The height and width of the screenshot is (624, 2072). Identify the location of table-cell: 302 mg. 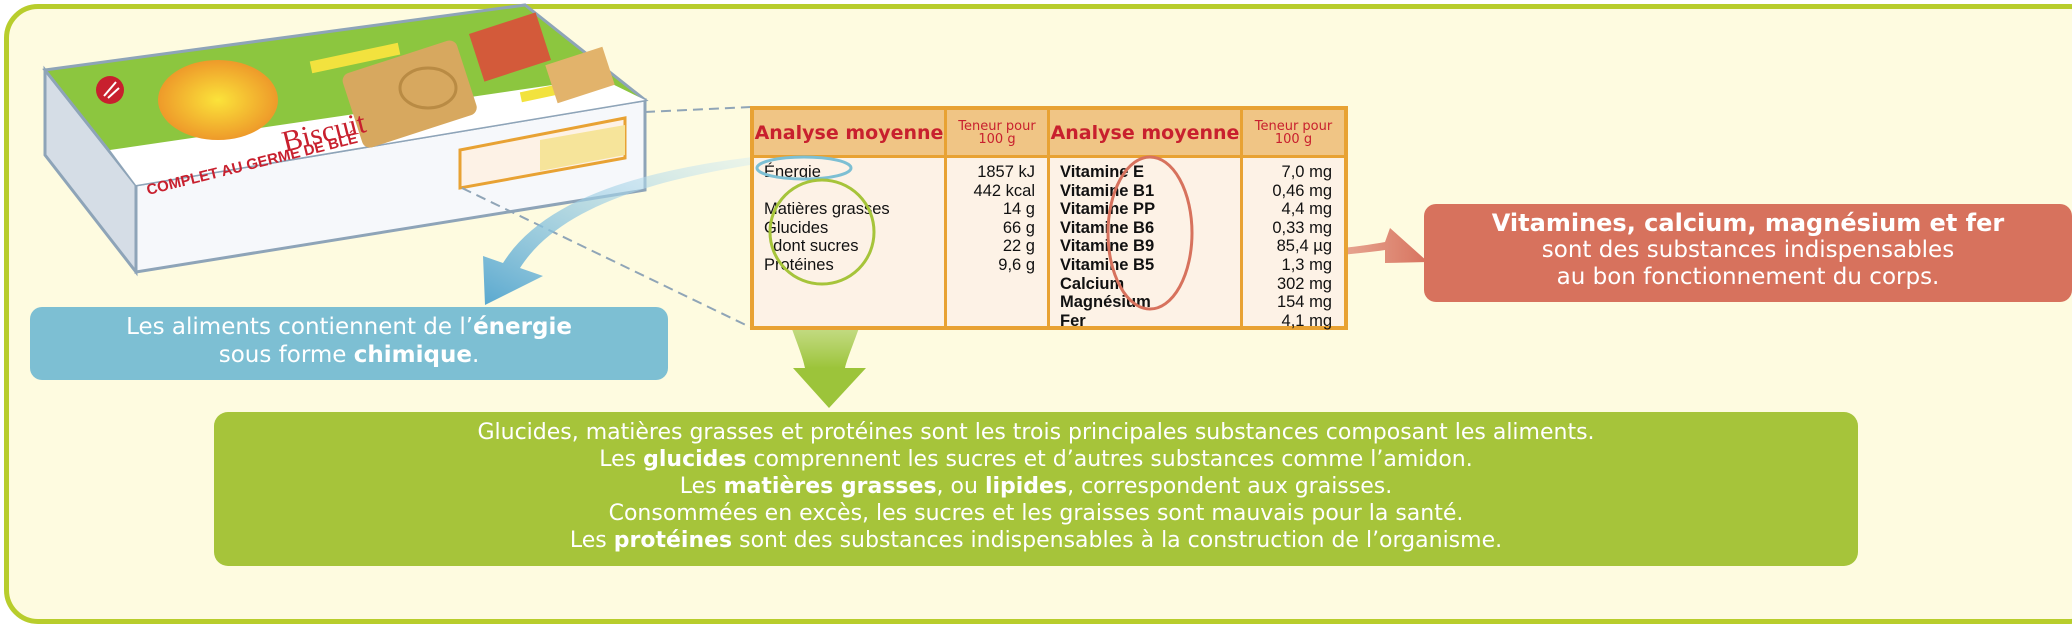
(1304, 283).